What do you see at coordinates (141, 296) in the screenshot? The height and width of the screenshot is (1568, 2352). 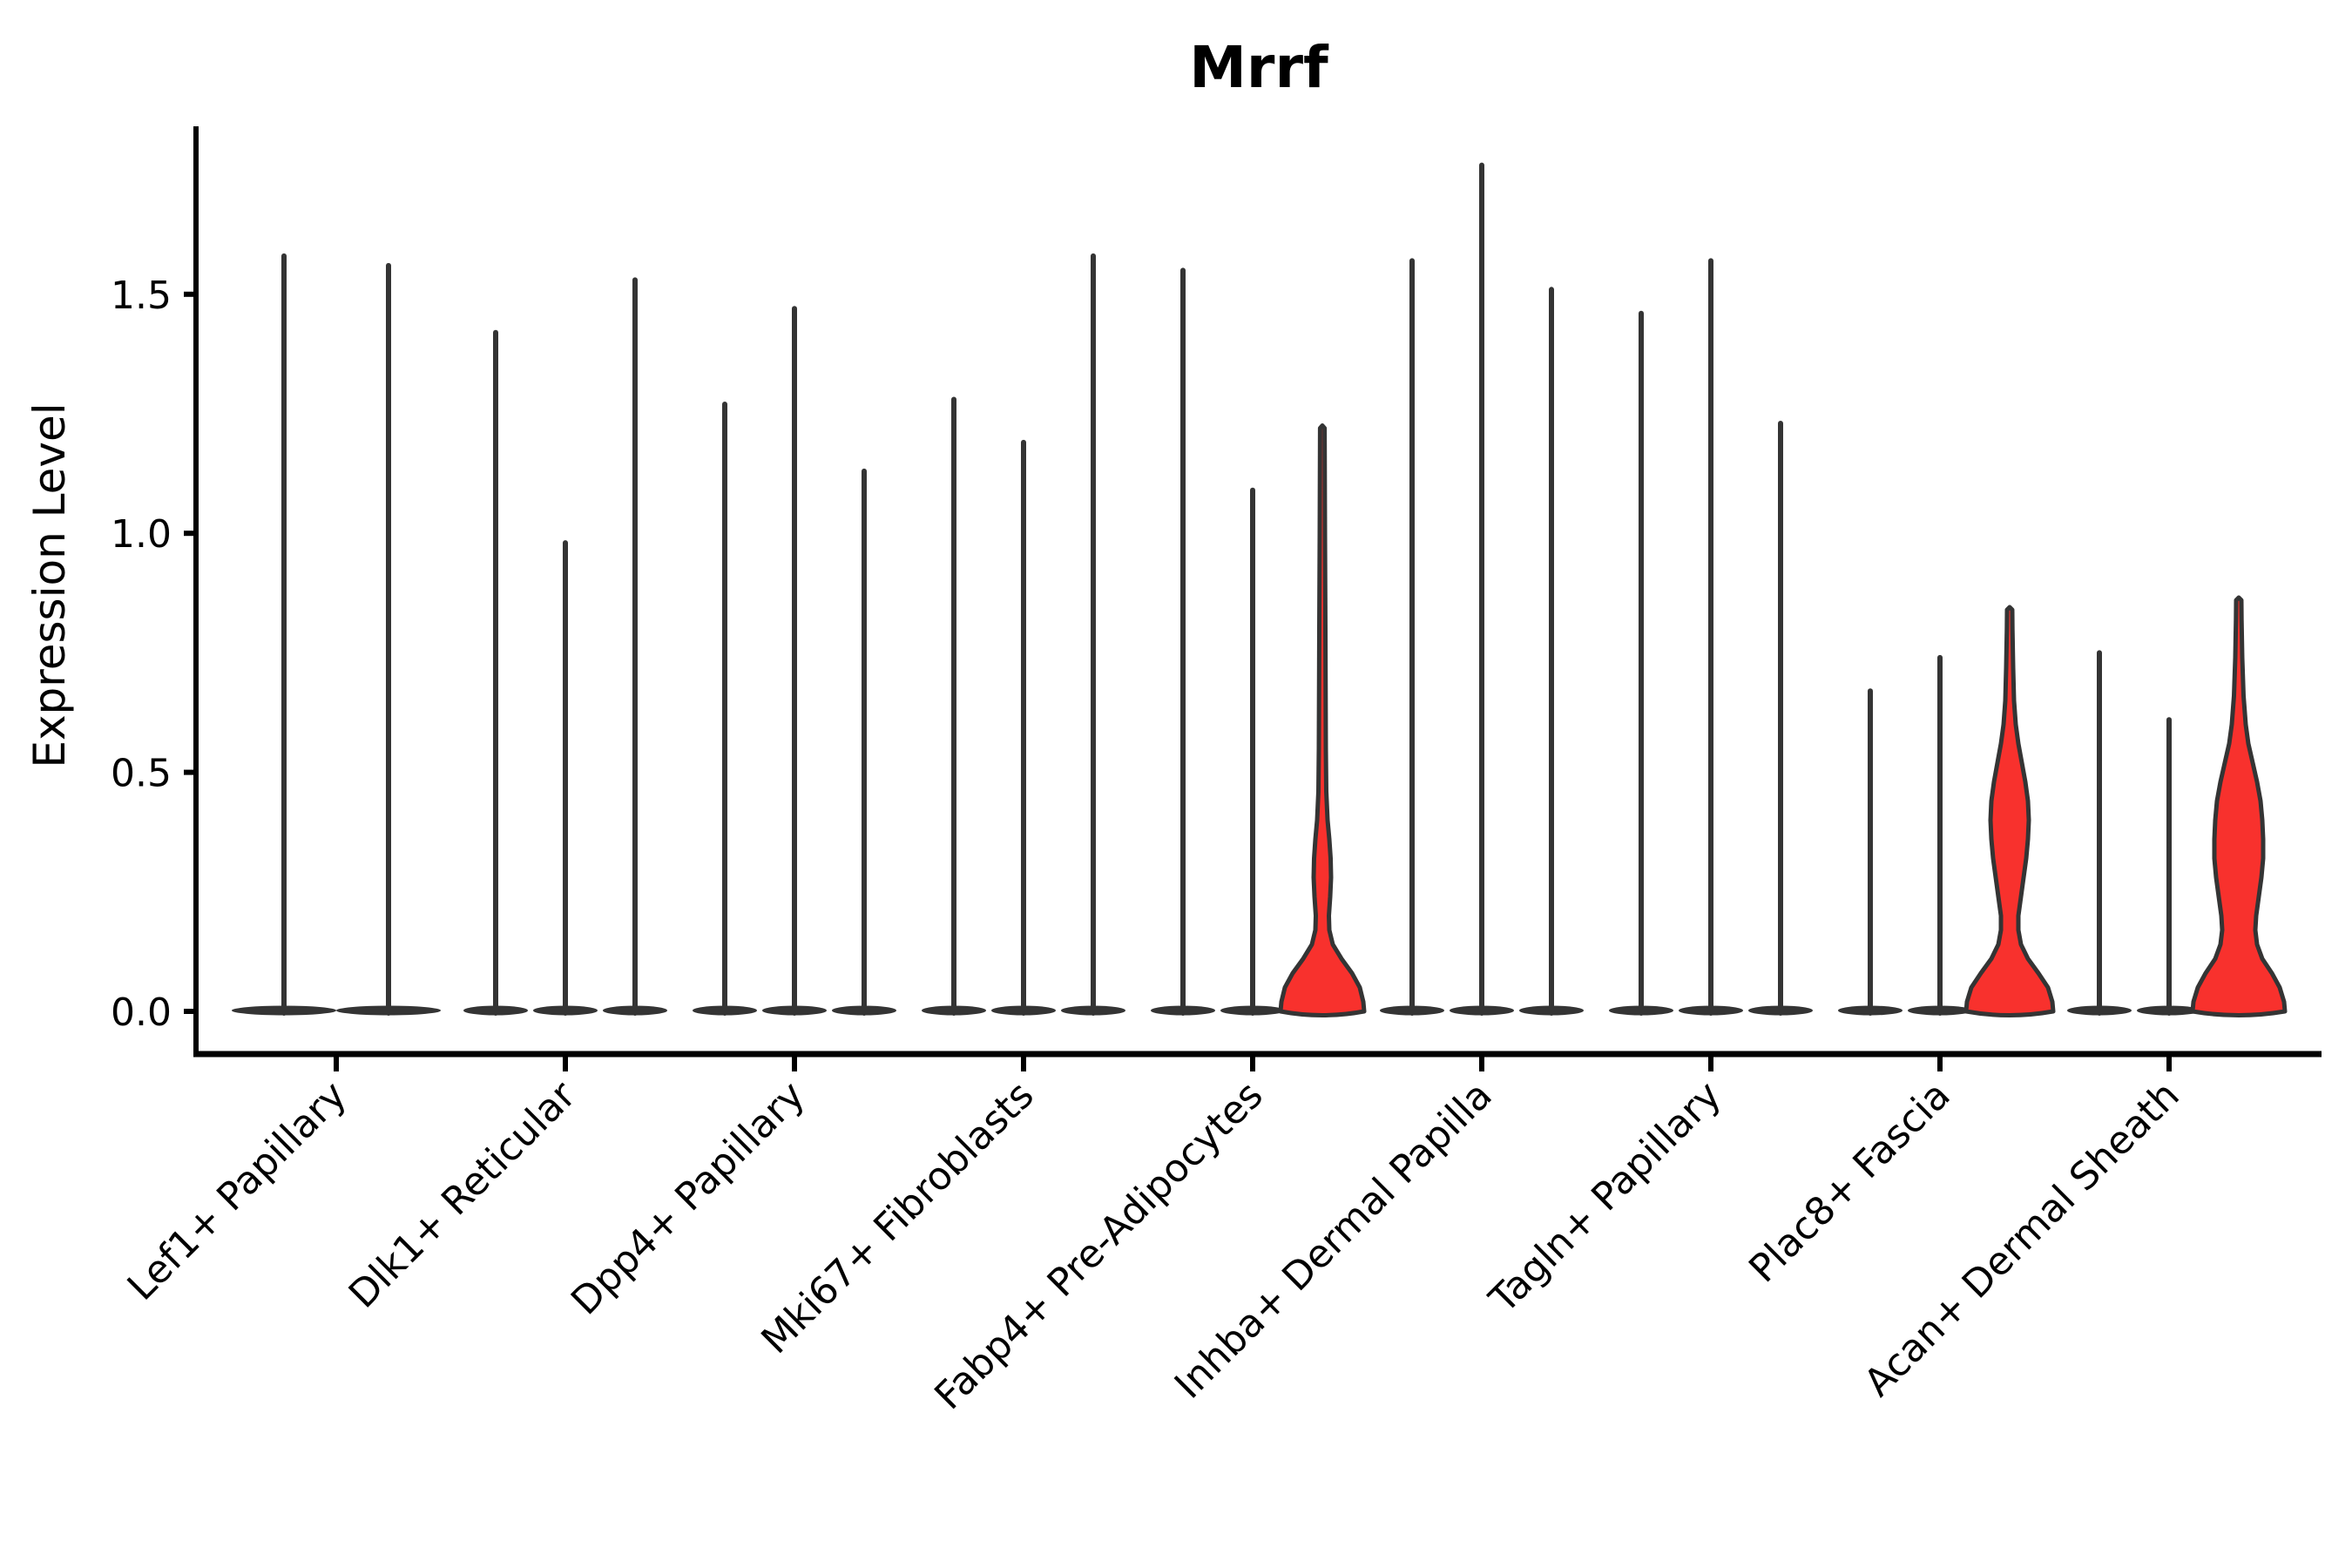 I see `y-tick-label: 1.5` at bounding box center [141, 296].